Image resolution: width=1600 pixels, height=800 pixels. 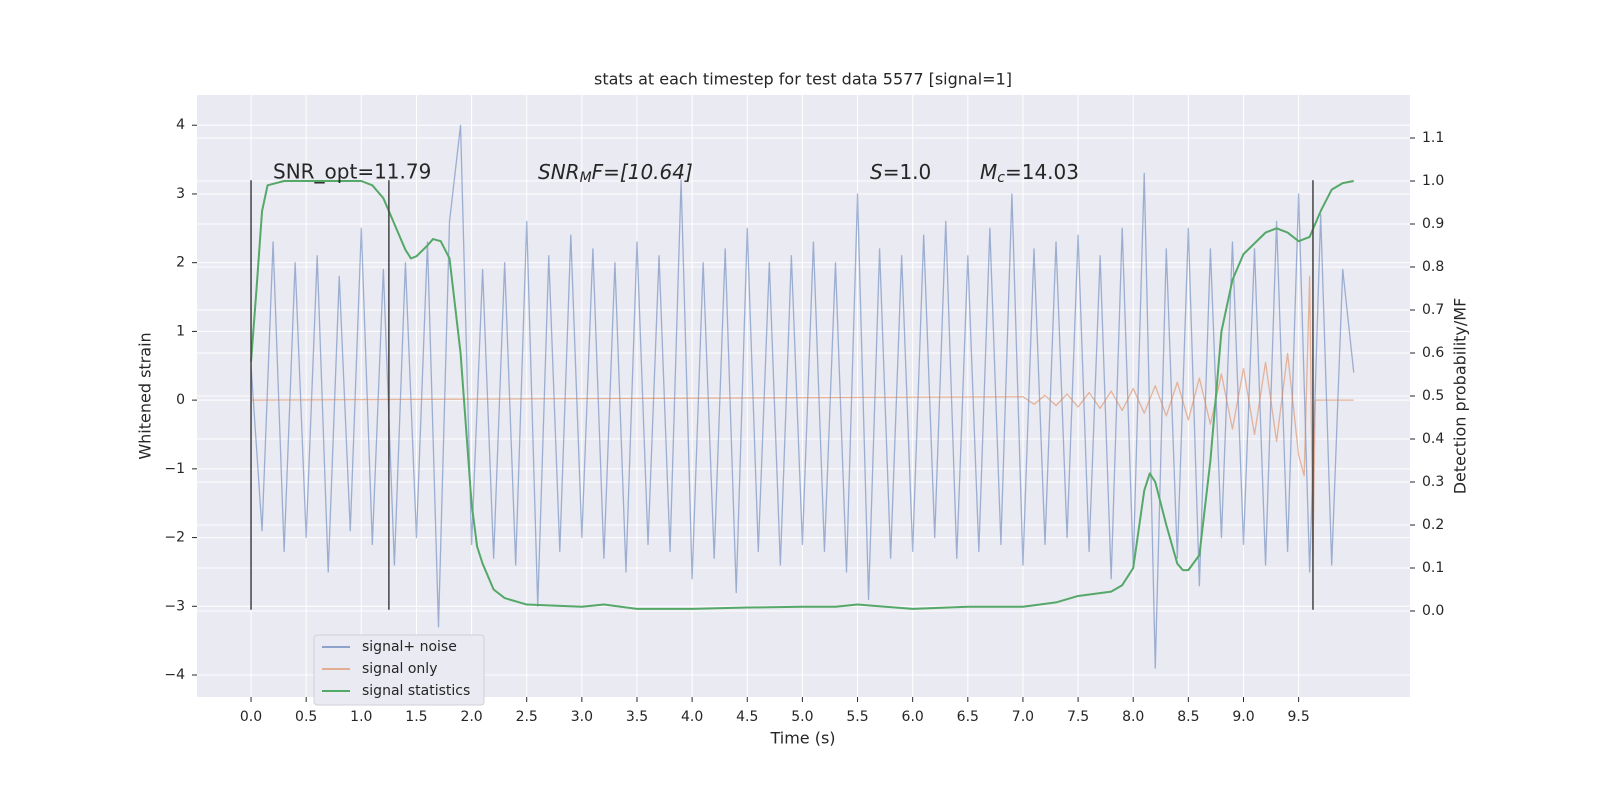 I want to click on legend-label: signal only, so click(x=399, y=669).